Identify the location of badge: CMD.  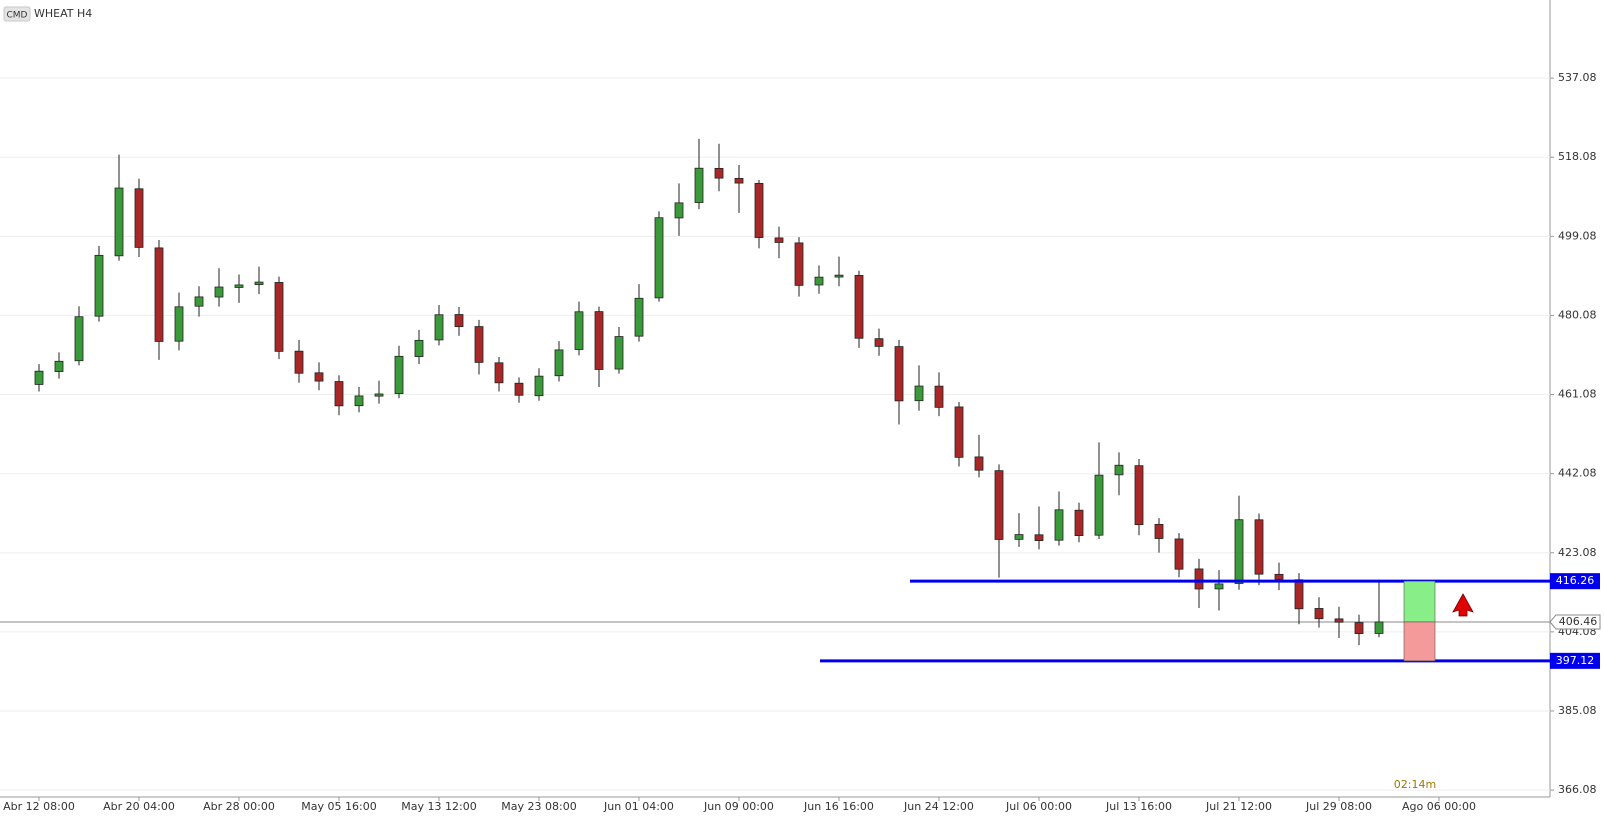
(17, 16).